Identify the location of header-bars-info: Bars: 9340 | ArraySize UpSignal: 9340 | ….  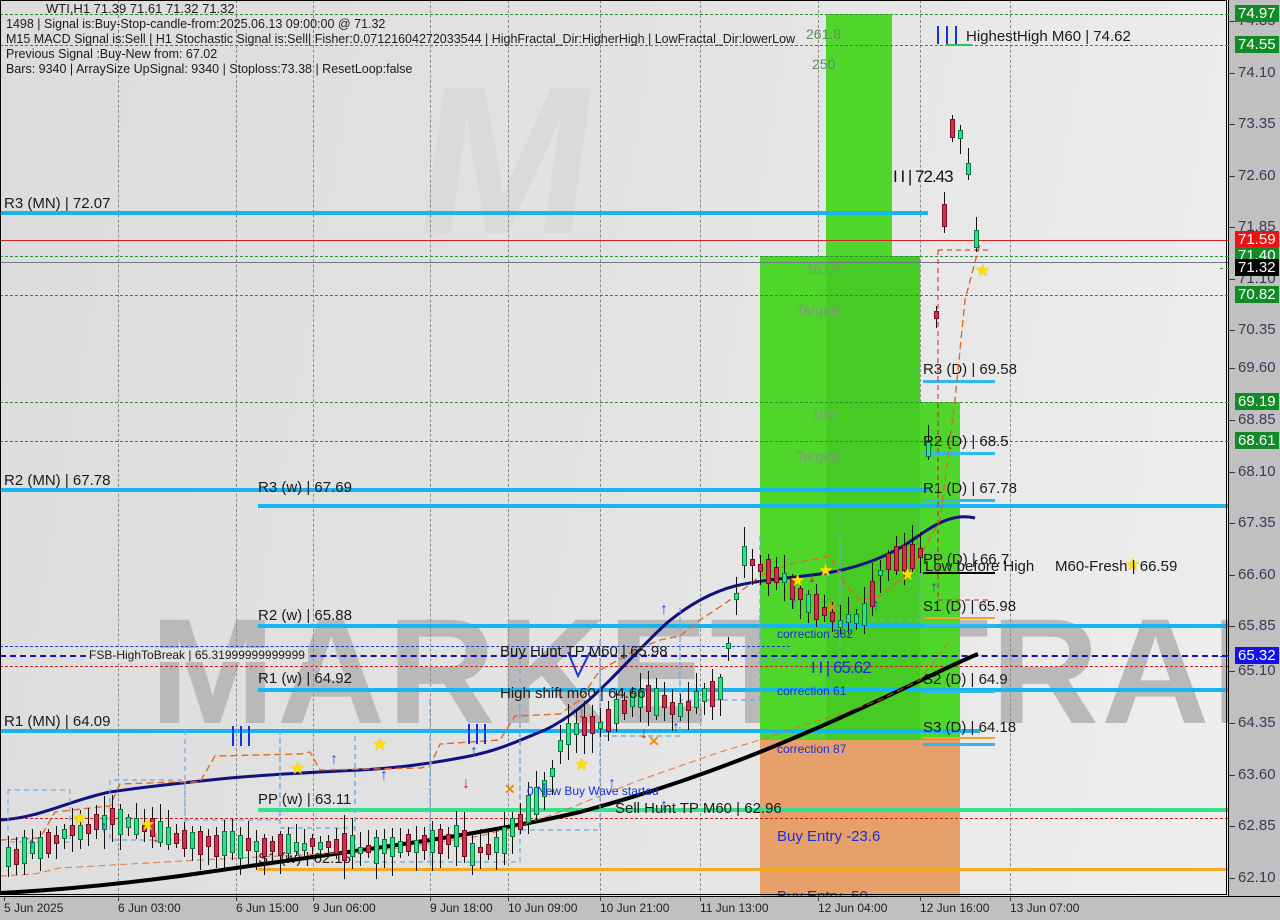
(209, 69).